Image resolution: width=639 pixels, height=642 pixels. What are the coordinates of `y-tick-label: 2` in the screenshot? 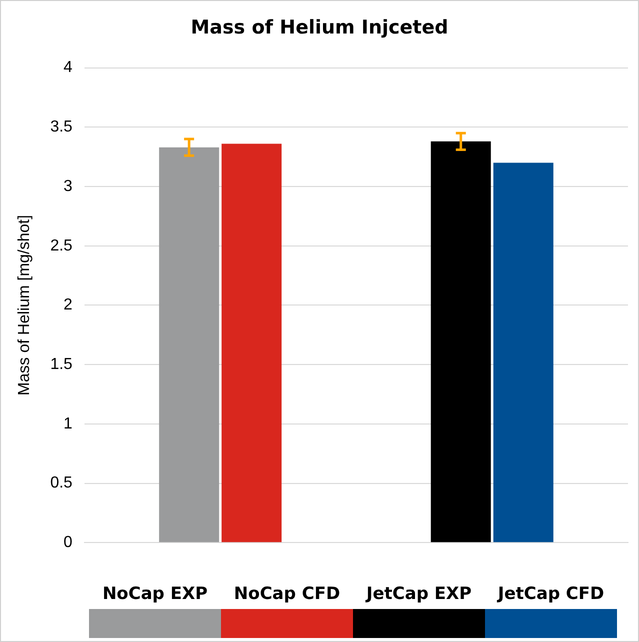 It's located at (68, 305).